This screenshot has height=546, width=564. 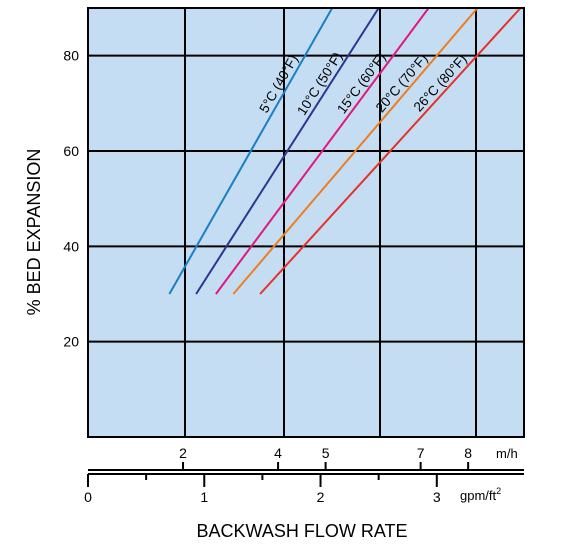 What do you see at coordinates (468, 453) in the screenshot?
I see `x-secondary-tick-label: 8` at bounding box center [468, 453].